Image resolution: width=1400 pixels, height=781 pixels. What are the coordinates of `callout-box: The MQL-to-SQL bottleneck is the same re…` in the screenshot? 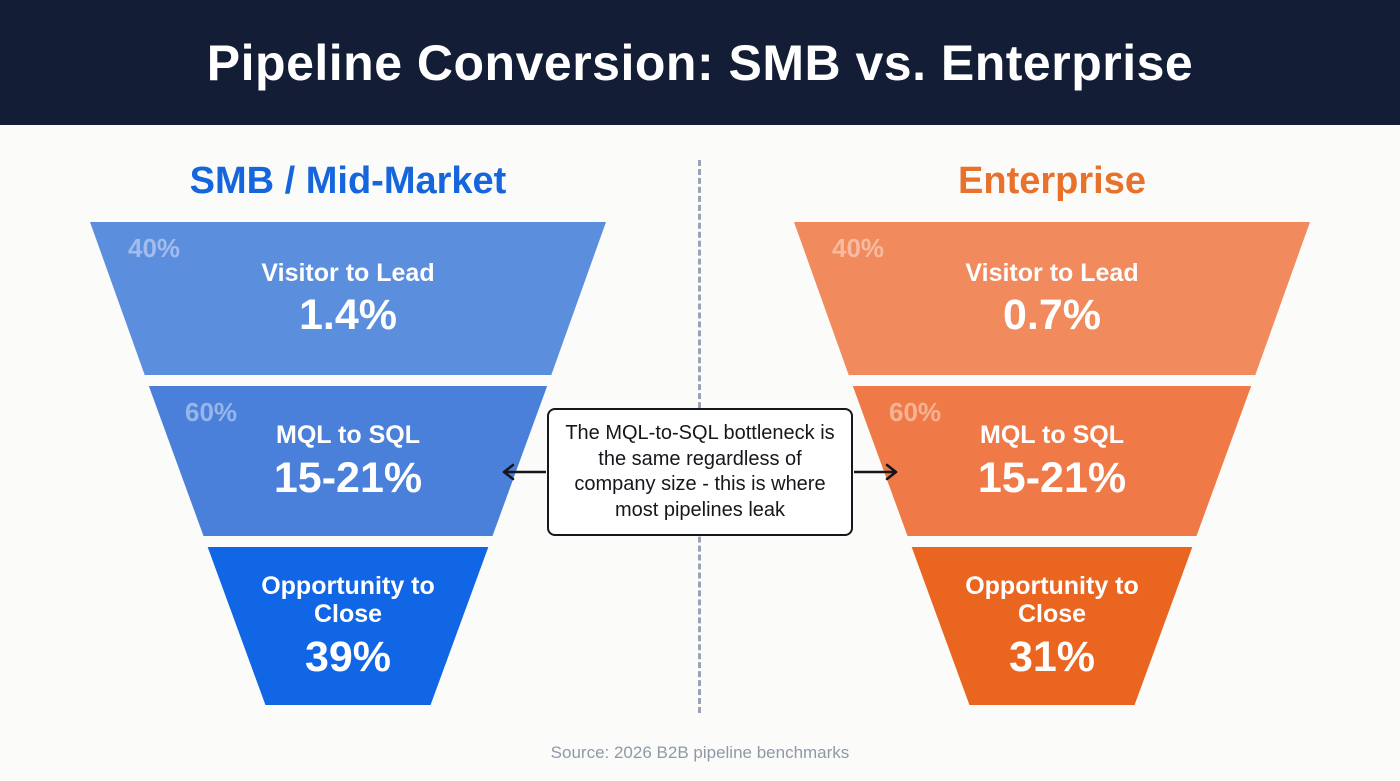 It's located at (700, 472).